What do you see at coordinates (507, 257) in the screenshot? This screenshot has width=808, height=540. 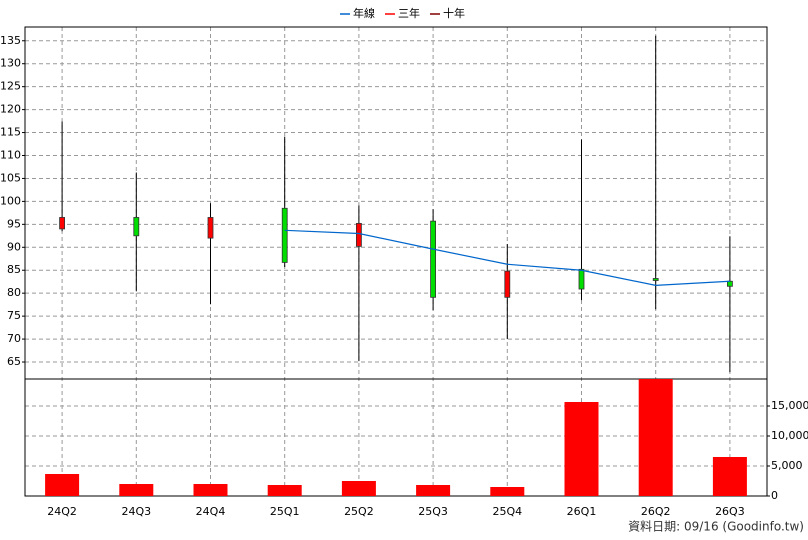 I see `line-series` at bounding box center [507, 257].